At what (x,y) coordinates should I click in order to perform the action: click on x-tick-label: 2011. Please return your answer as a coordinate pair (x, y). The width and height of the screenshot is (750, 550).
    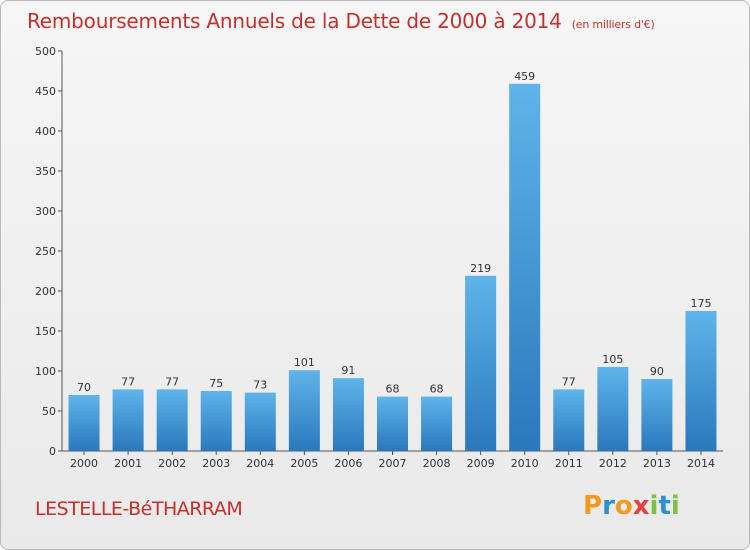
    Looking at the image, I should click on (569, 463).